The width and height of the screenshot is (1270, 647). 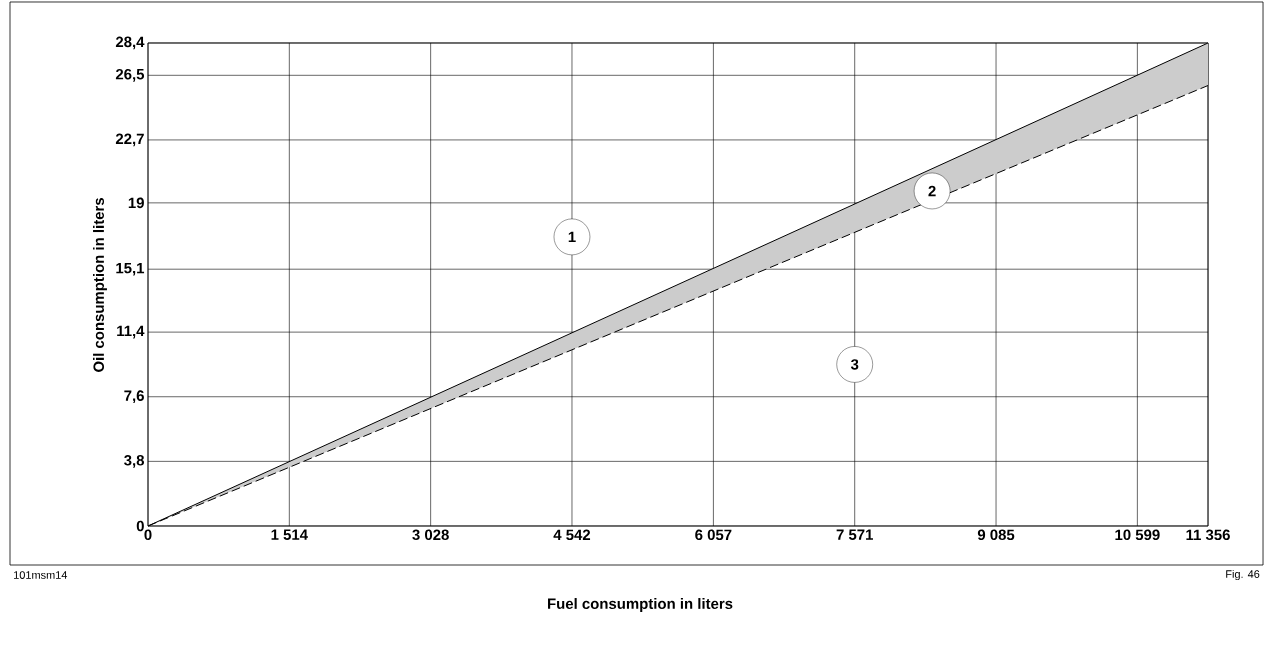 I want to click on x-tick-label: 3 028, so click(x=430, y=535).